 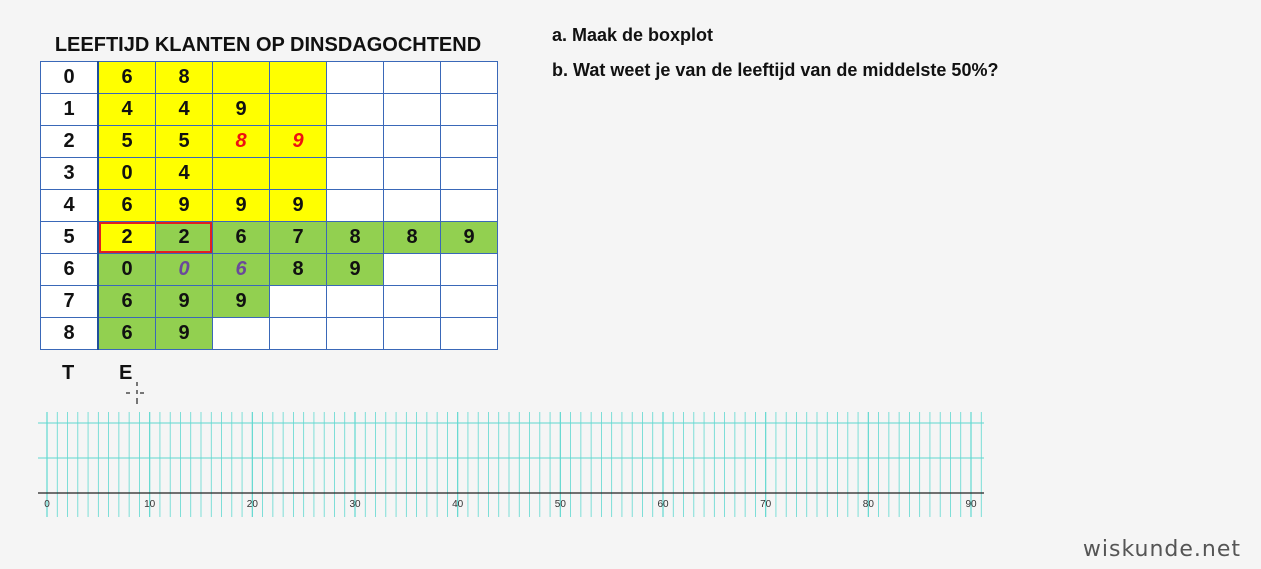 I want to click on axis-tick-label: 20, so click(x=253, y=504).